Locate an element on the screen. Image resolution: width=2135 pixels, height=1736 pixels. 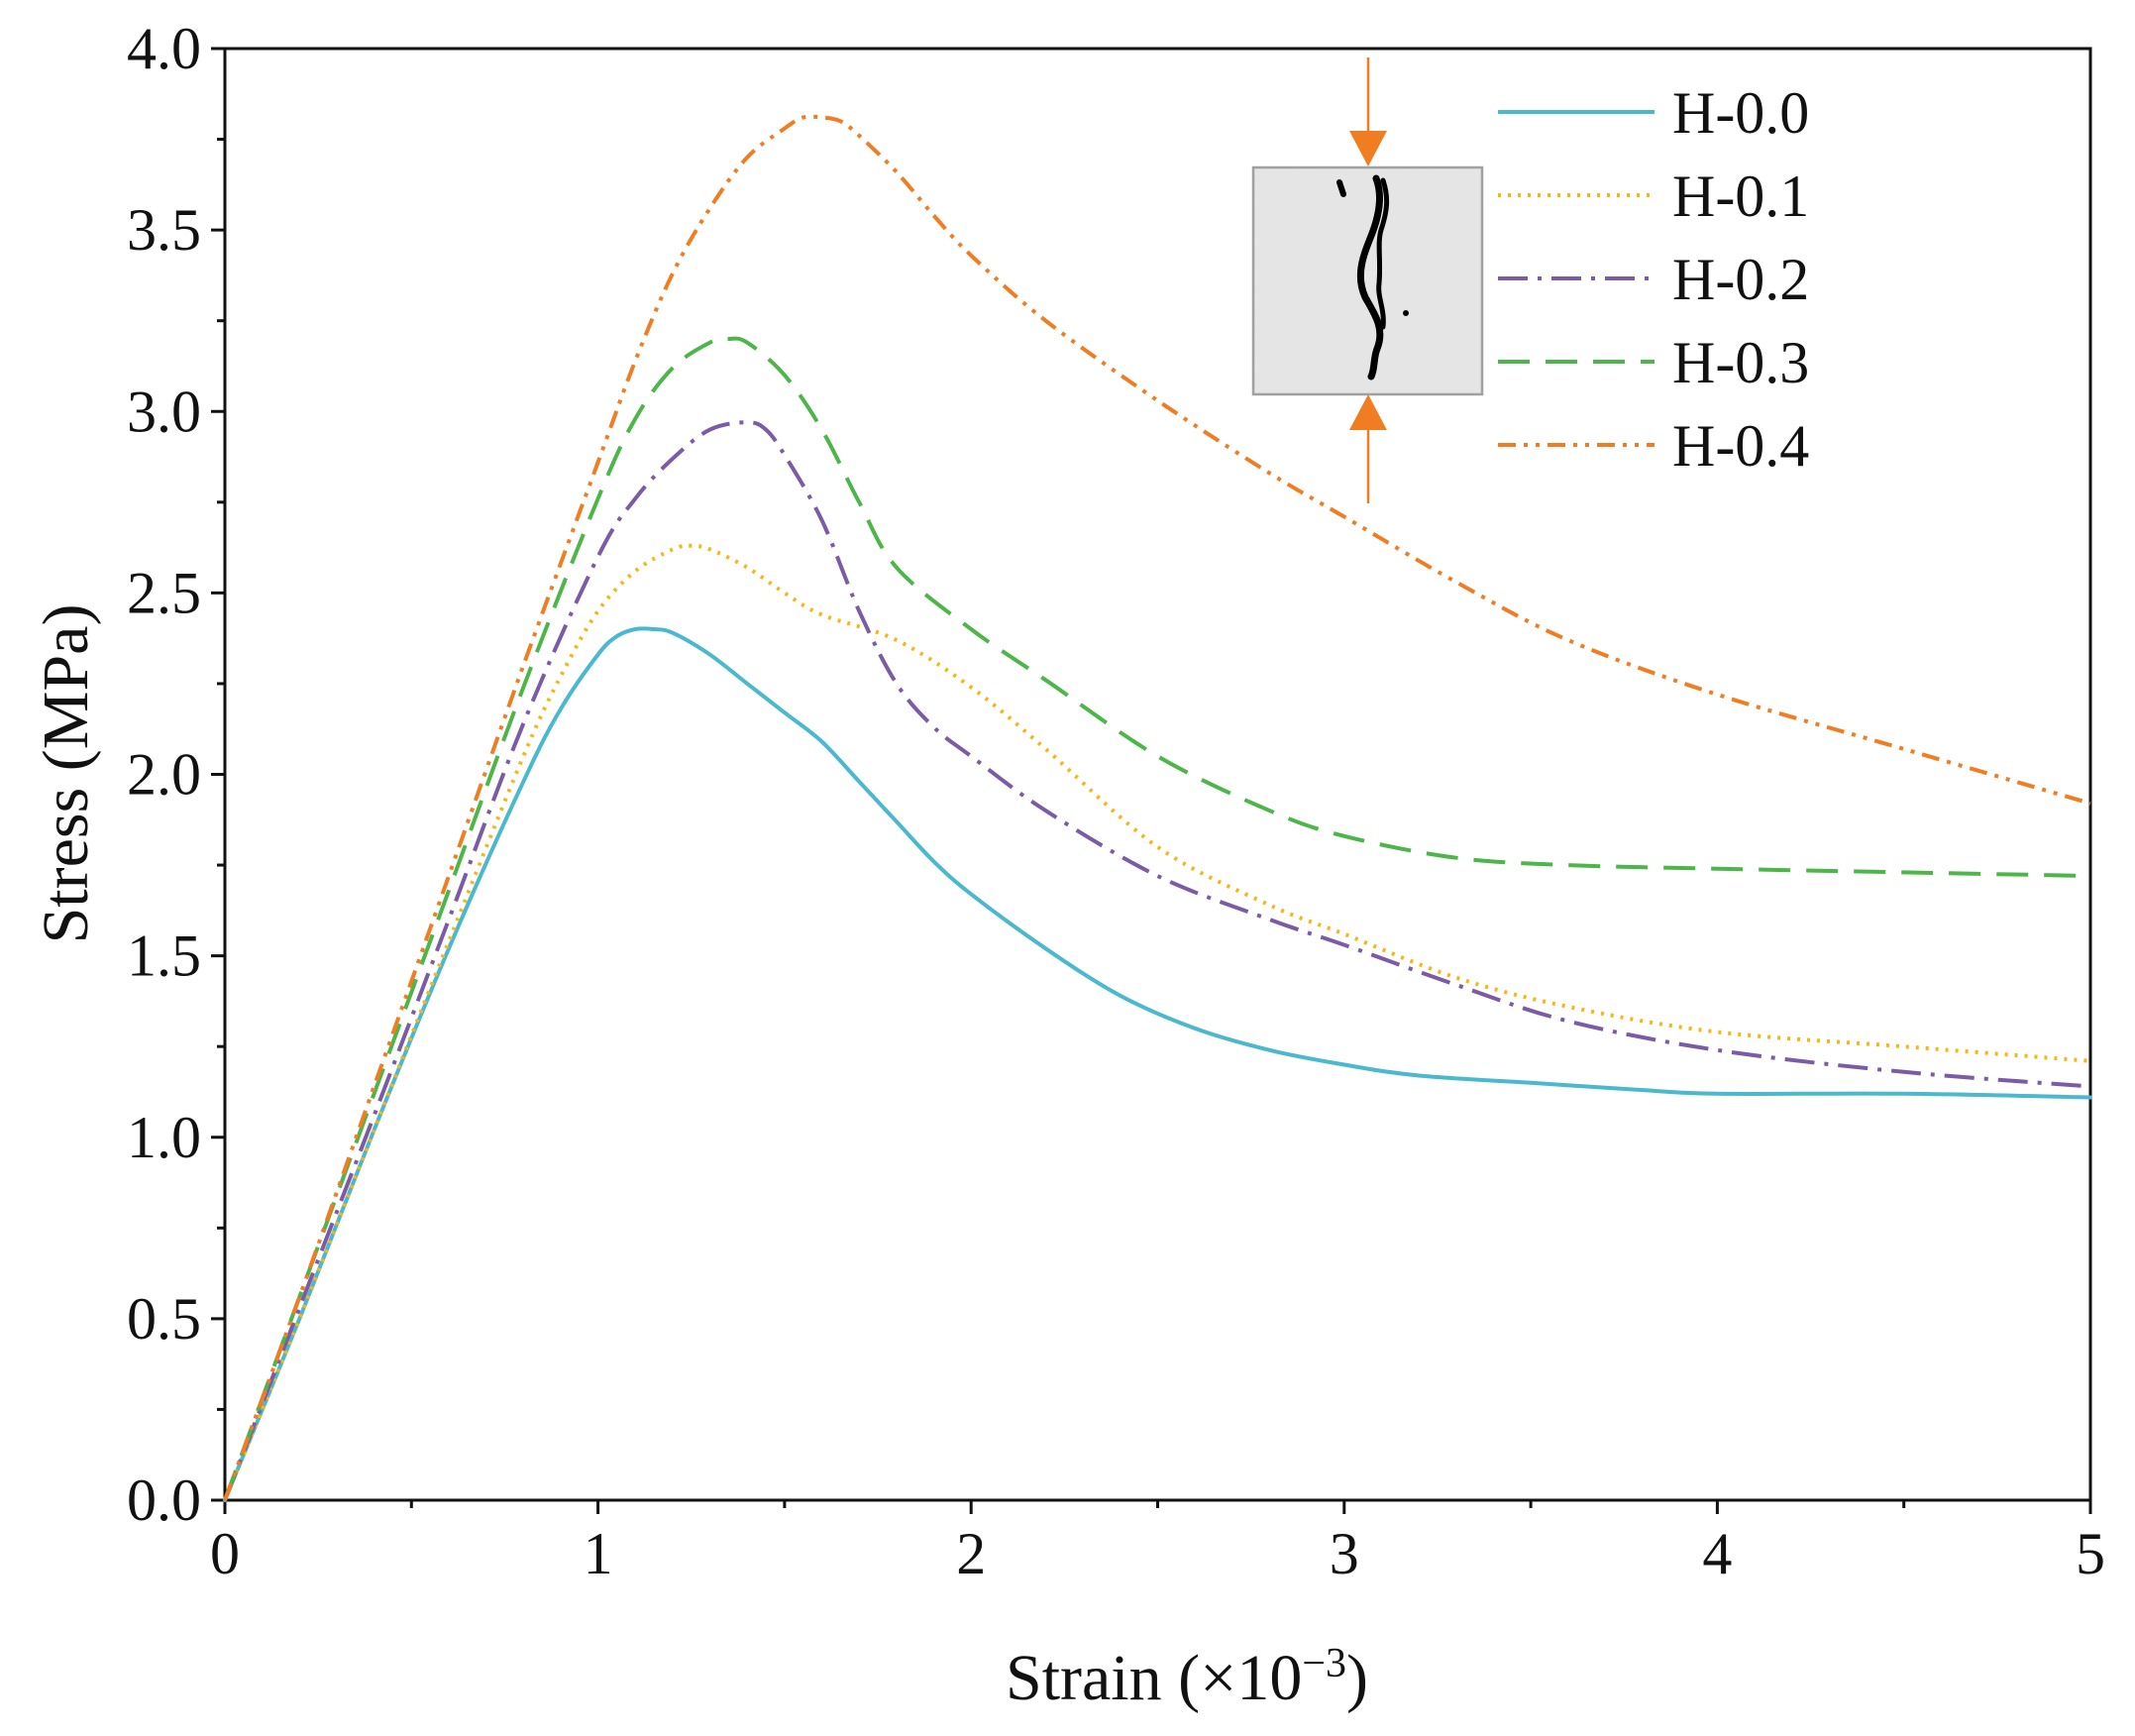
y-axis-title: Stress (MPa) is located at coordinates (66, 774).